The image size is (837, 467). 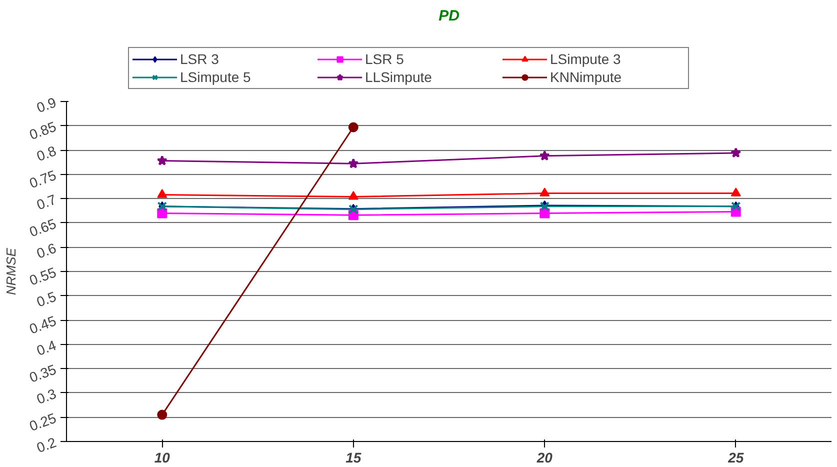 I want to click on y-tick-label: 0.55, so click(x=42, y=276).